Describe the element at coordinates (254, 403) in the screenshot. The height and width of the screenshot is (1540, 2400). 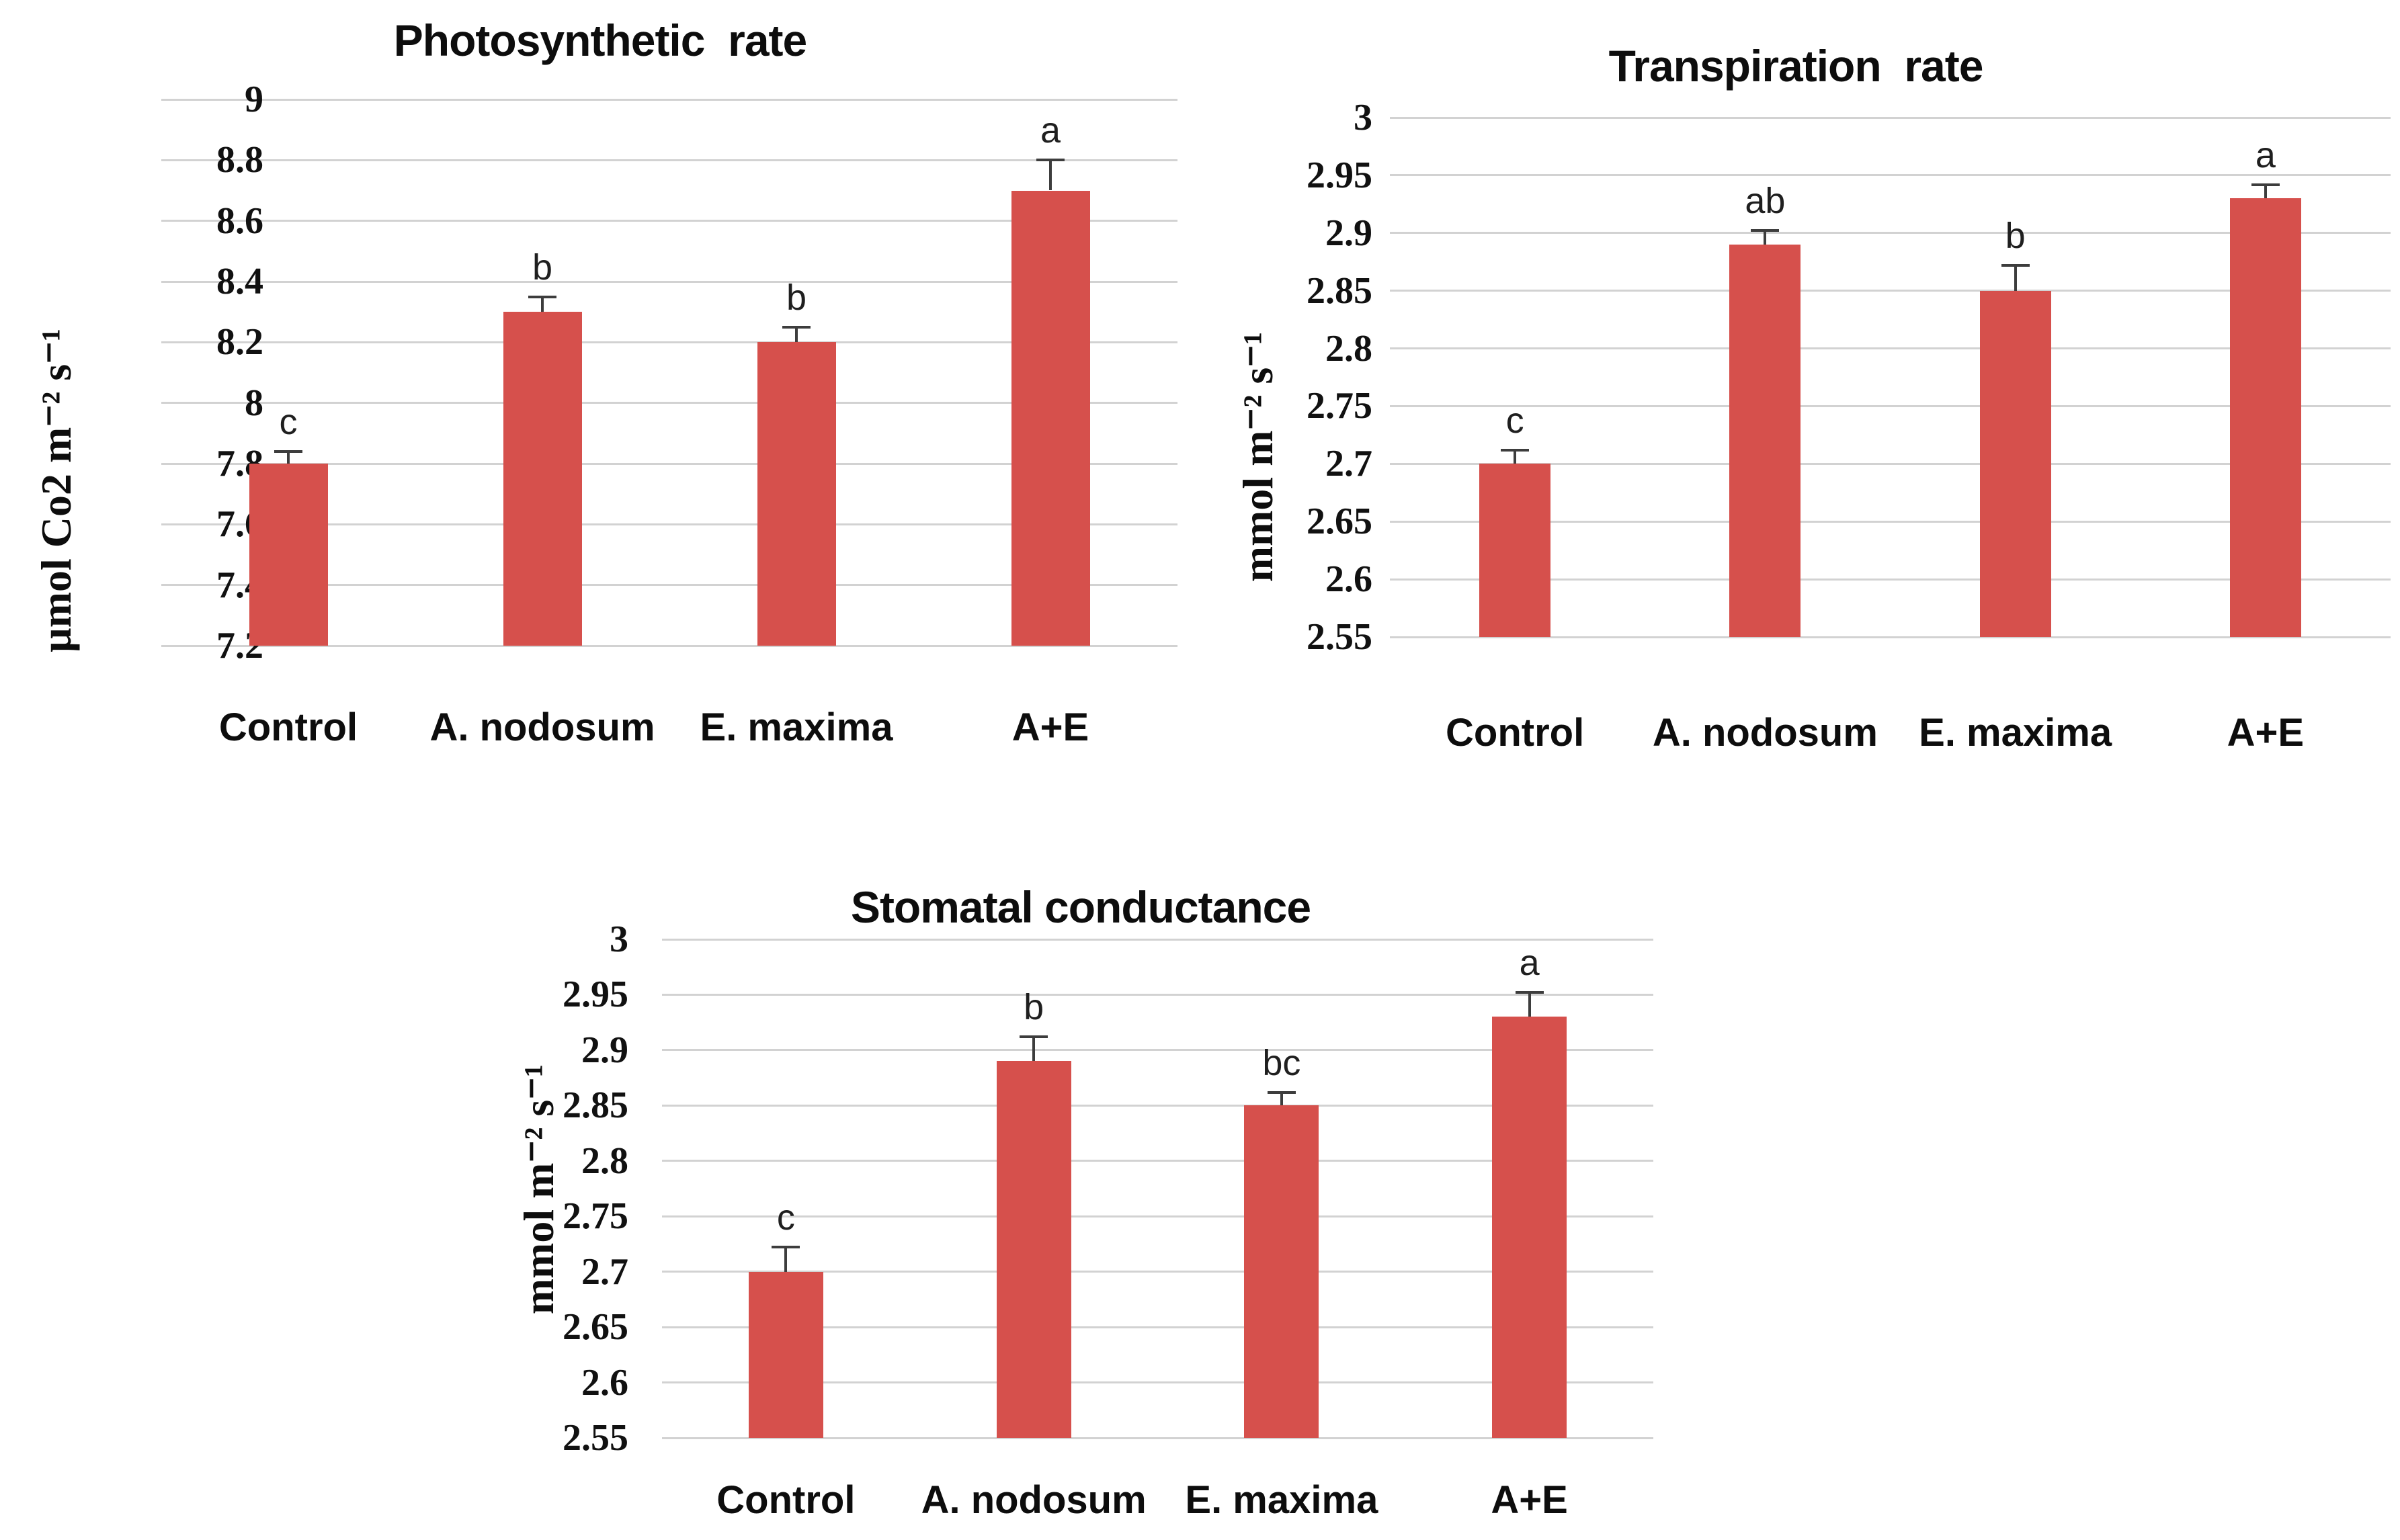
I see `y-tick-label: 8` at that location.